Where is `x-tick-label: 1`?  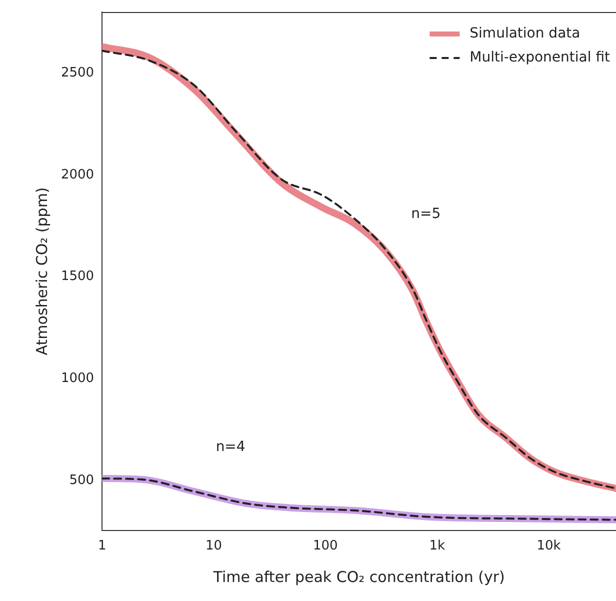
x-tick-label: 1 is located at coordinates (102, 546).